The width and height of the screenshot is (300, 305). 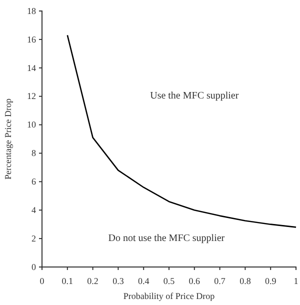 I want to click on x-tick-label: 0.3, so click(x=118, y=281).